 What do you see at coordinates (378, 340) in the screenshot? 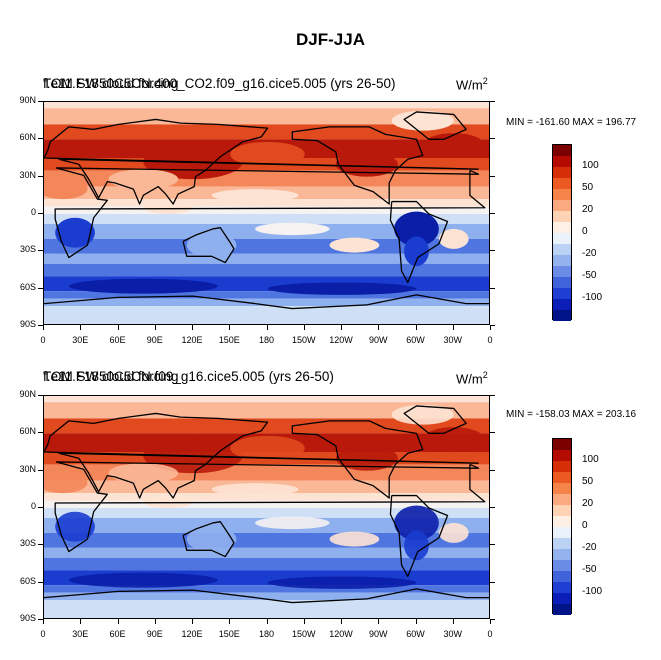
I see `longitude-tick-label: 90W` at bounding box center [378, 340].